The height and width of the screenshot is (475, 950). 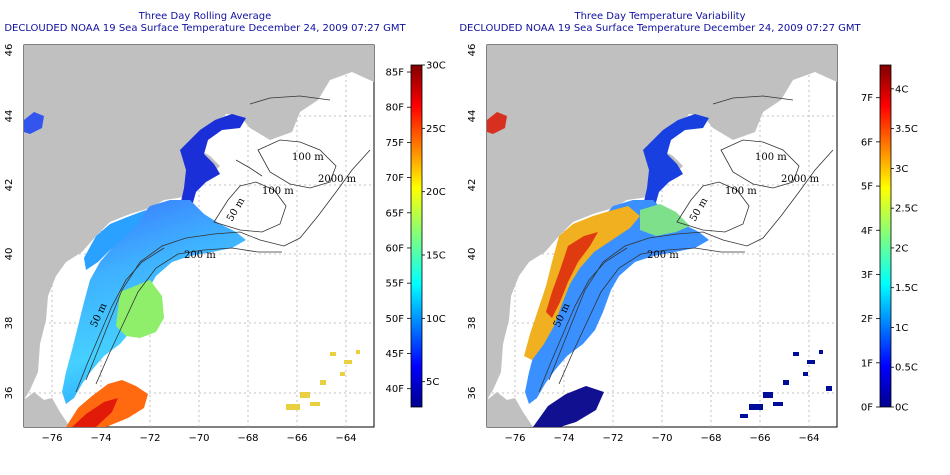 I want to click on left-sst-nearshore-nj, so click(x=115, y=240).